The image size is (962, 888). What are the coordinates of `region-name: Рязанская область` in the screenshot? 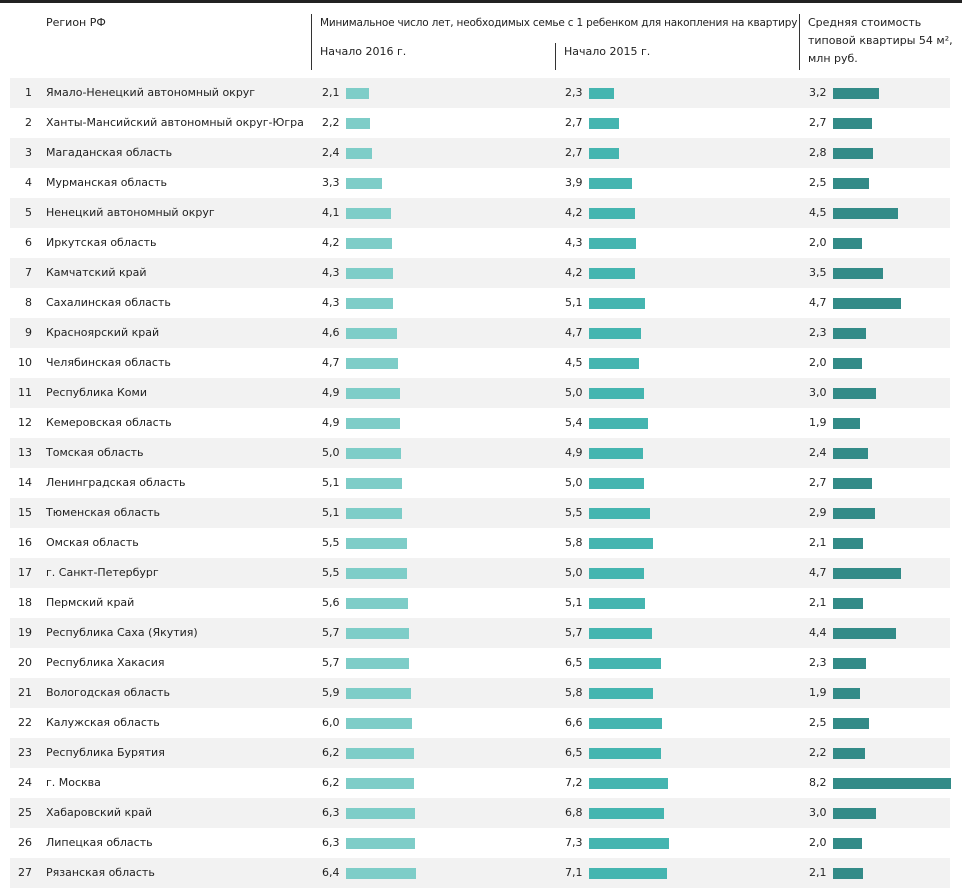 It's located at (100, 872).